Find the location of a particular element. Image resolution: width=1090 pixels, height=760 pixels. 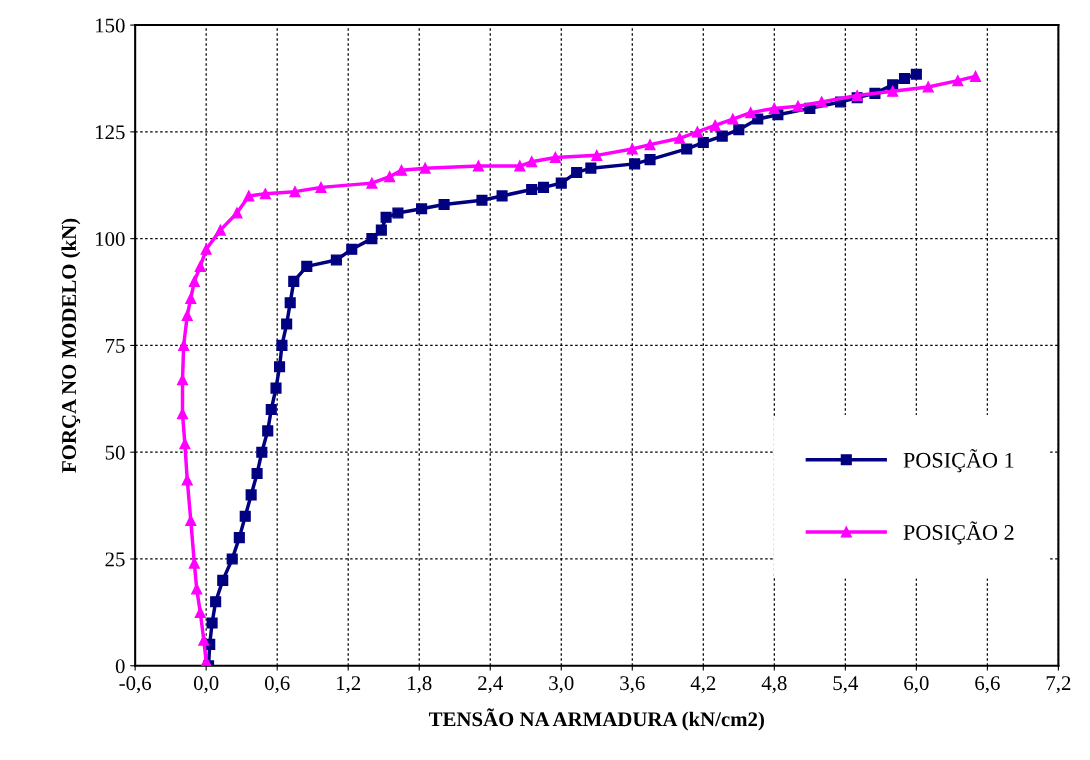

x-tick-label: 4,2 is located at coordinates (703, 685).